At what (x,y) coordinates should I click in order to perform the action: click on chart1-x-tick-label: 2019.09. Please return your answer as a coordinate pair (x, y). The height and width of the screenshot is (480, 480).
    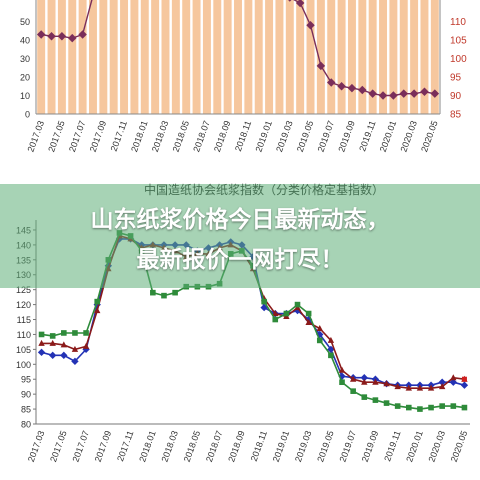
    Looking at the image, I should click on (346, 136).